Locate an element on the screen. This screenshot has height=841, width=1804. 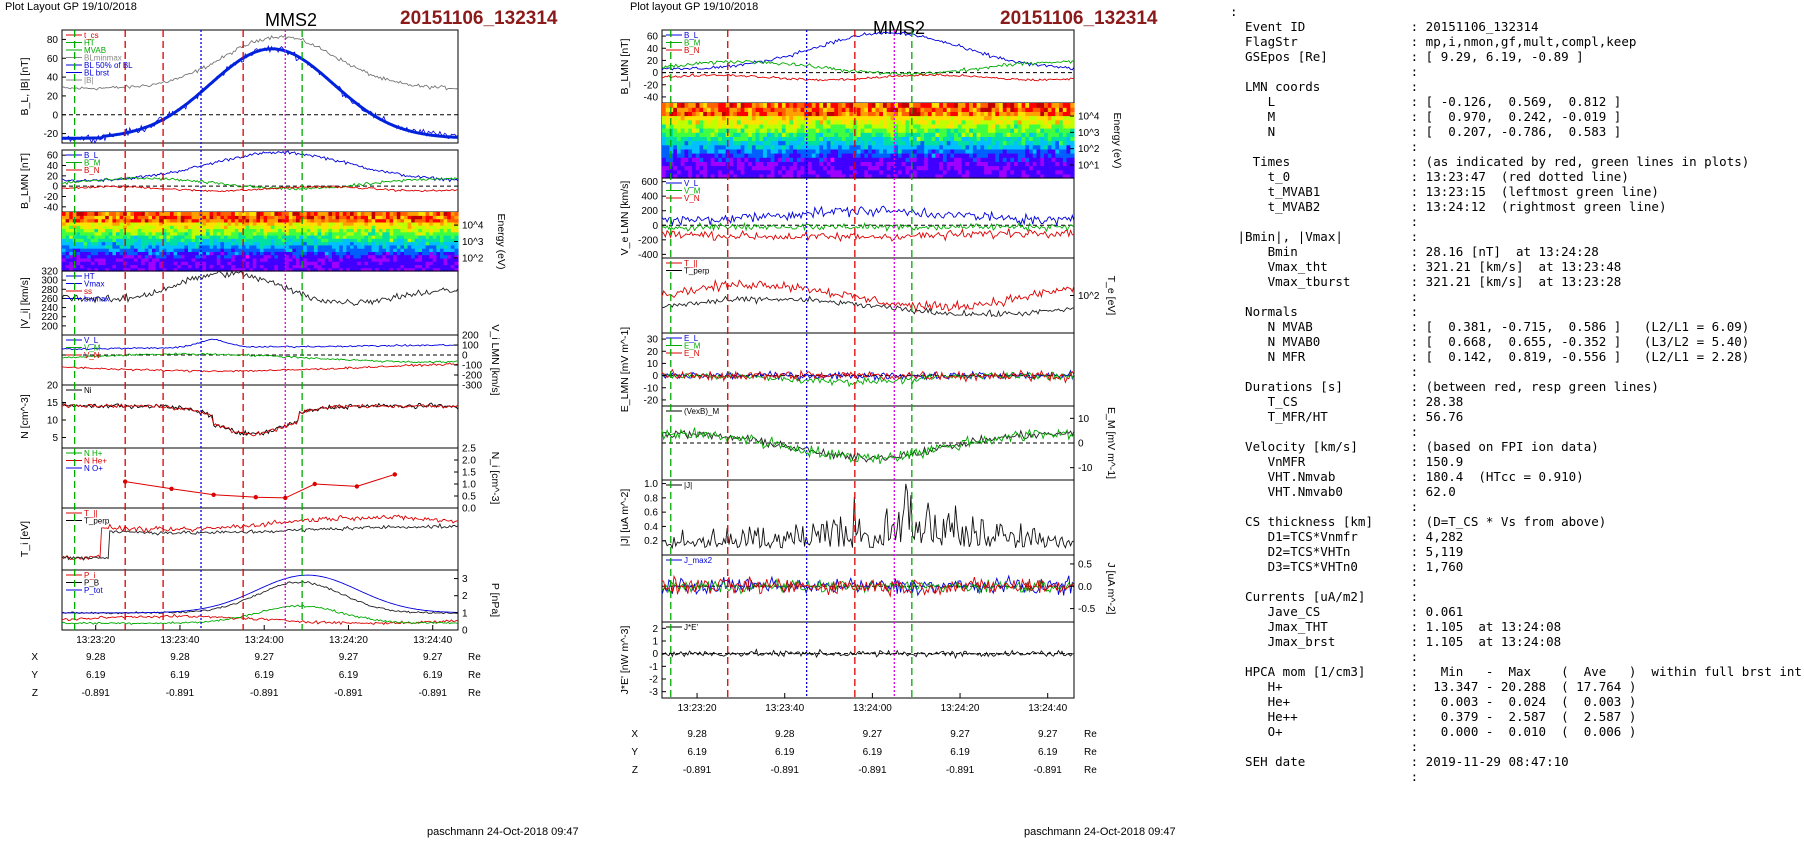
summary-line: : is located at coordinates (1234, 11).